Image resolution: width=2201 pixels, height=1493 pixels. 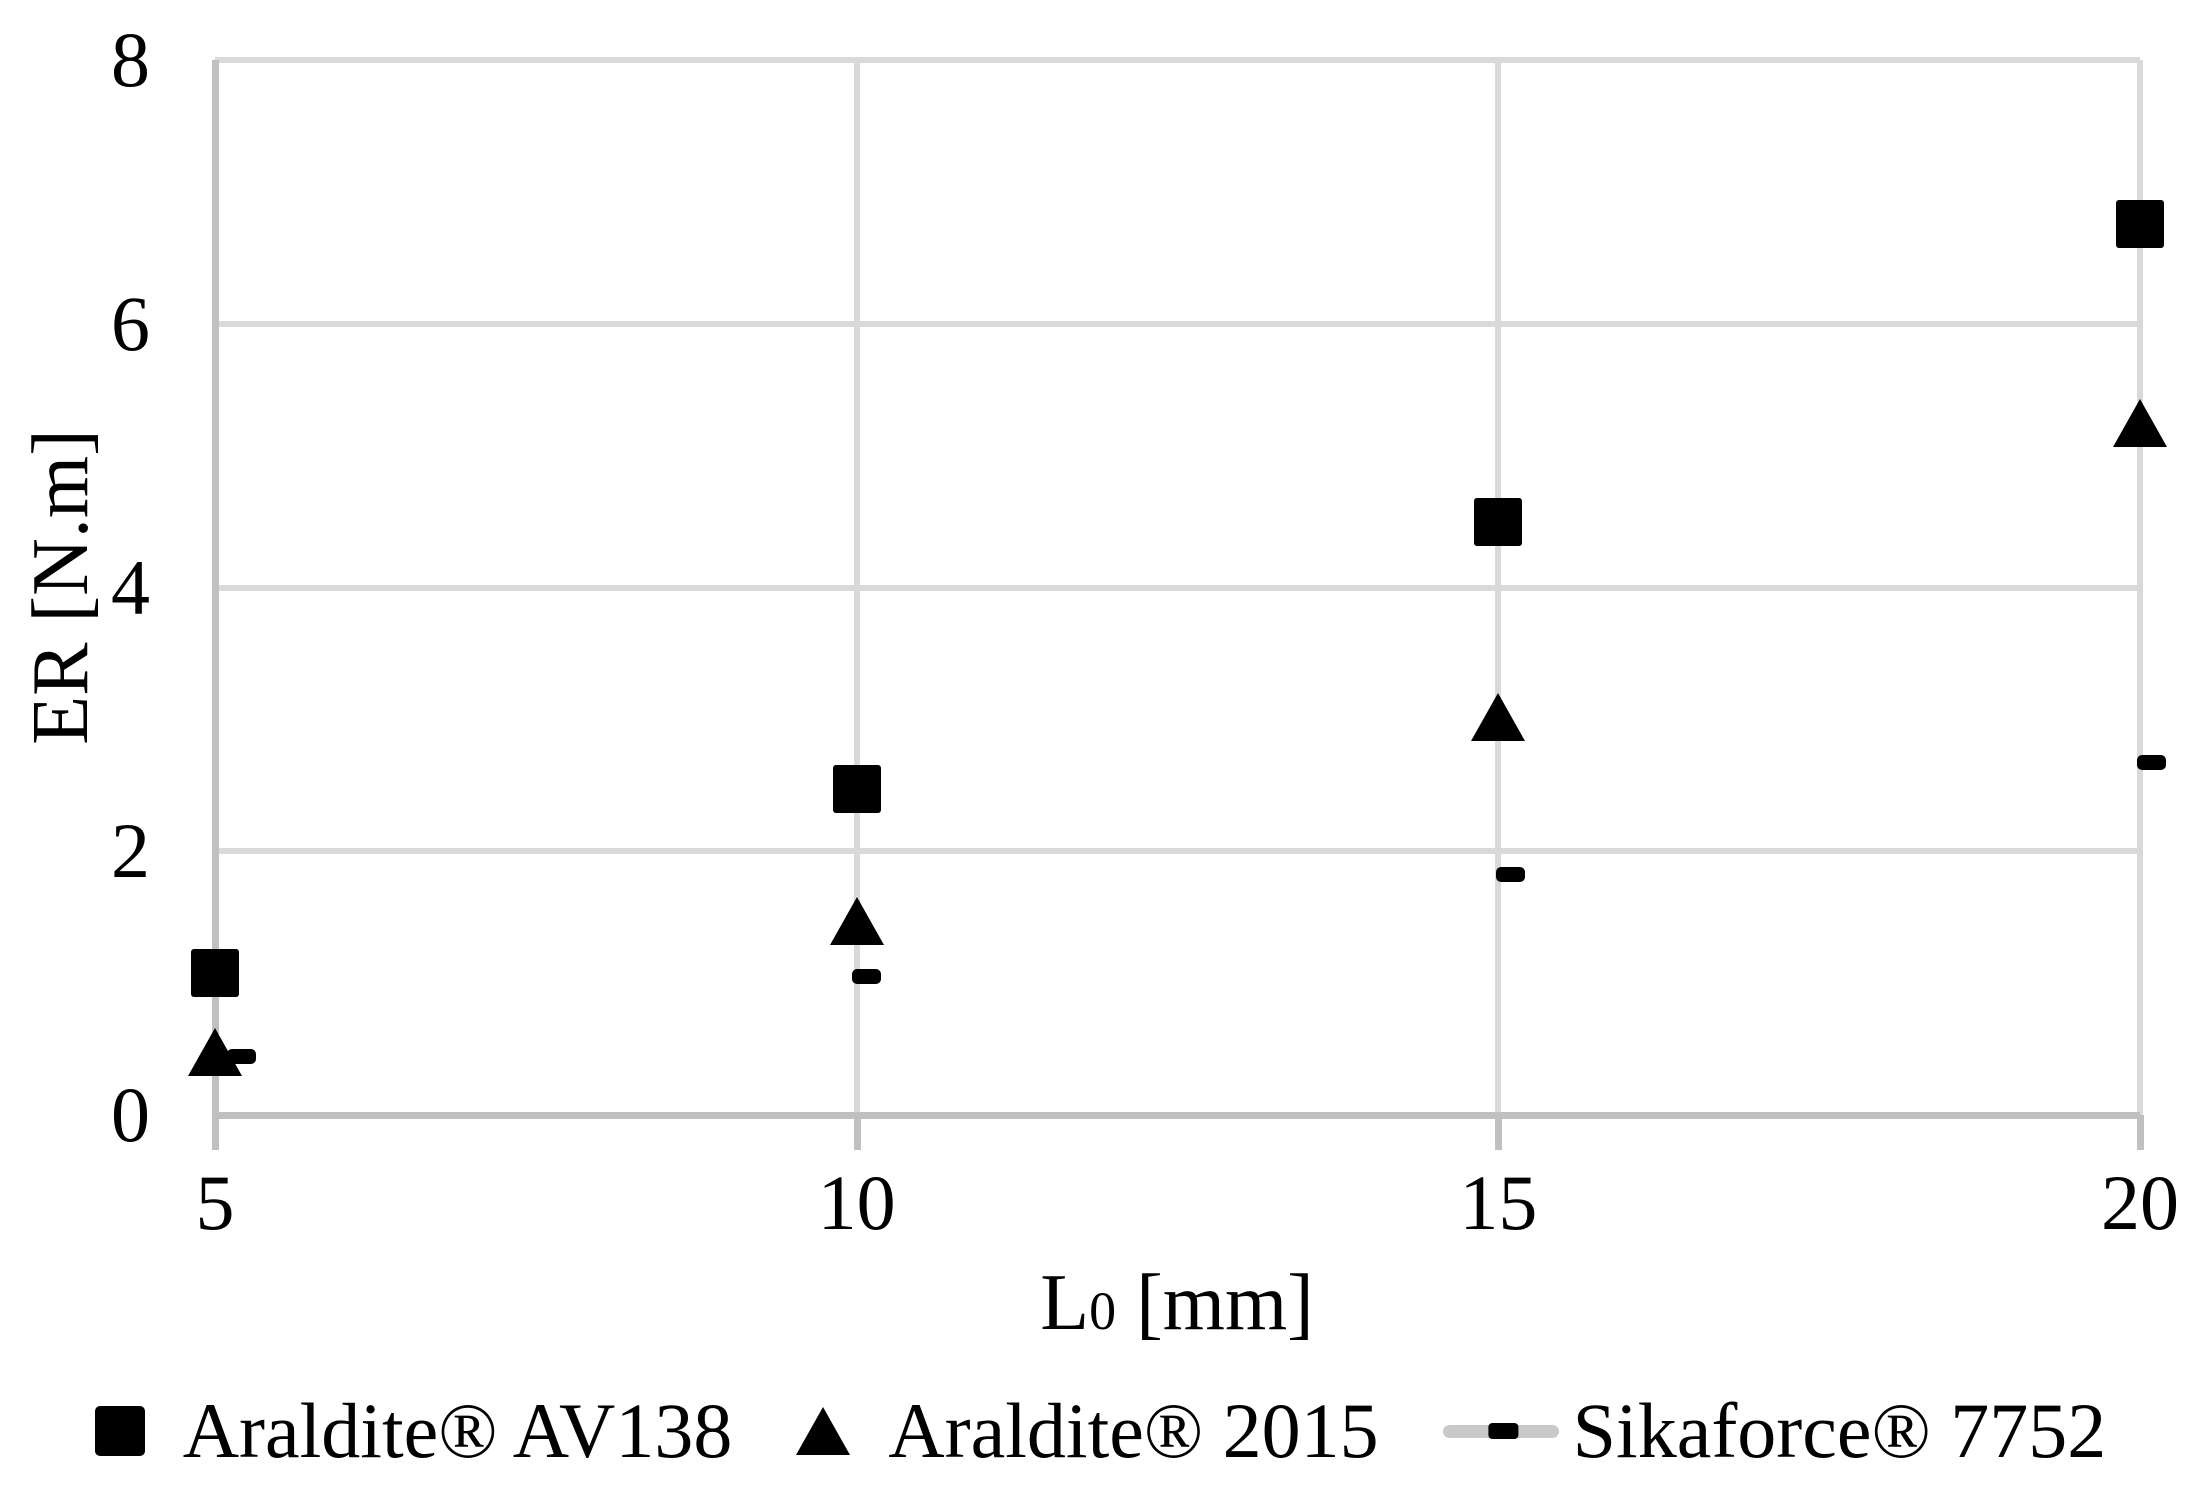 I want to click on data-point-araldite-av138-x15, so click(x=1498, y=521).